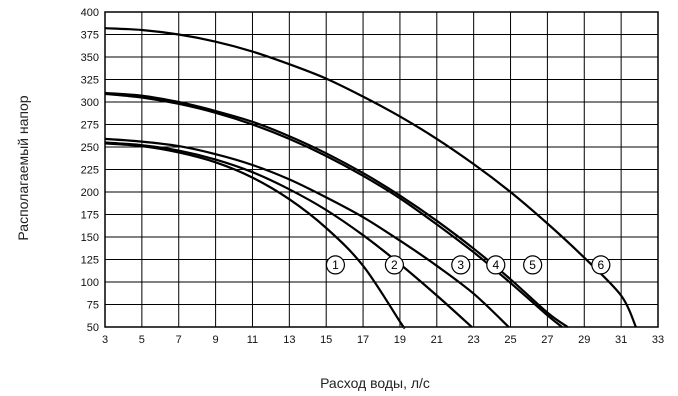  I want to click on series-label-1: 1, so click(335, 265).